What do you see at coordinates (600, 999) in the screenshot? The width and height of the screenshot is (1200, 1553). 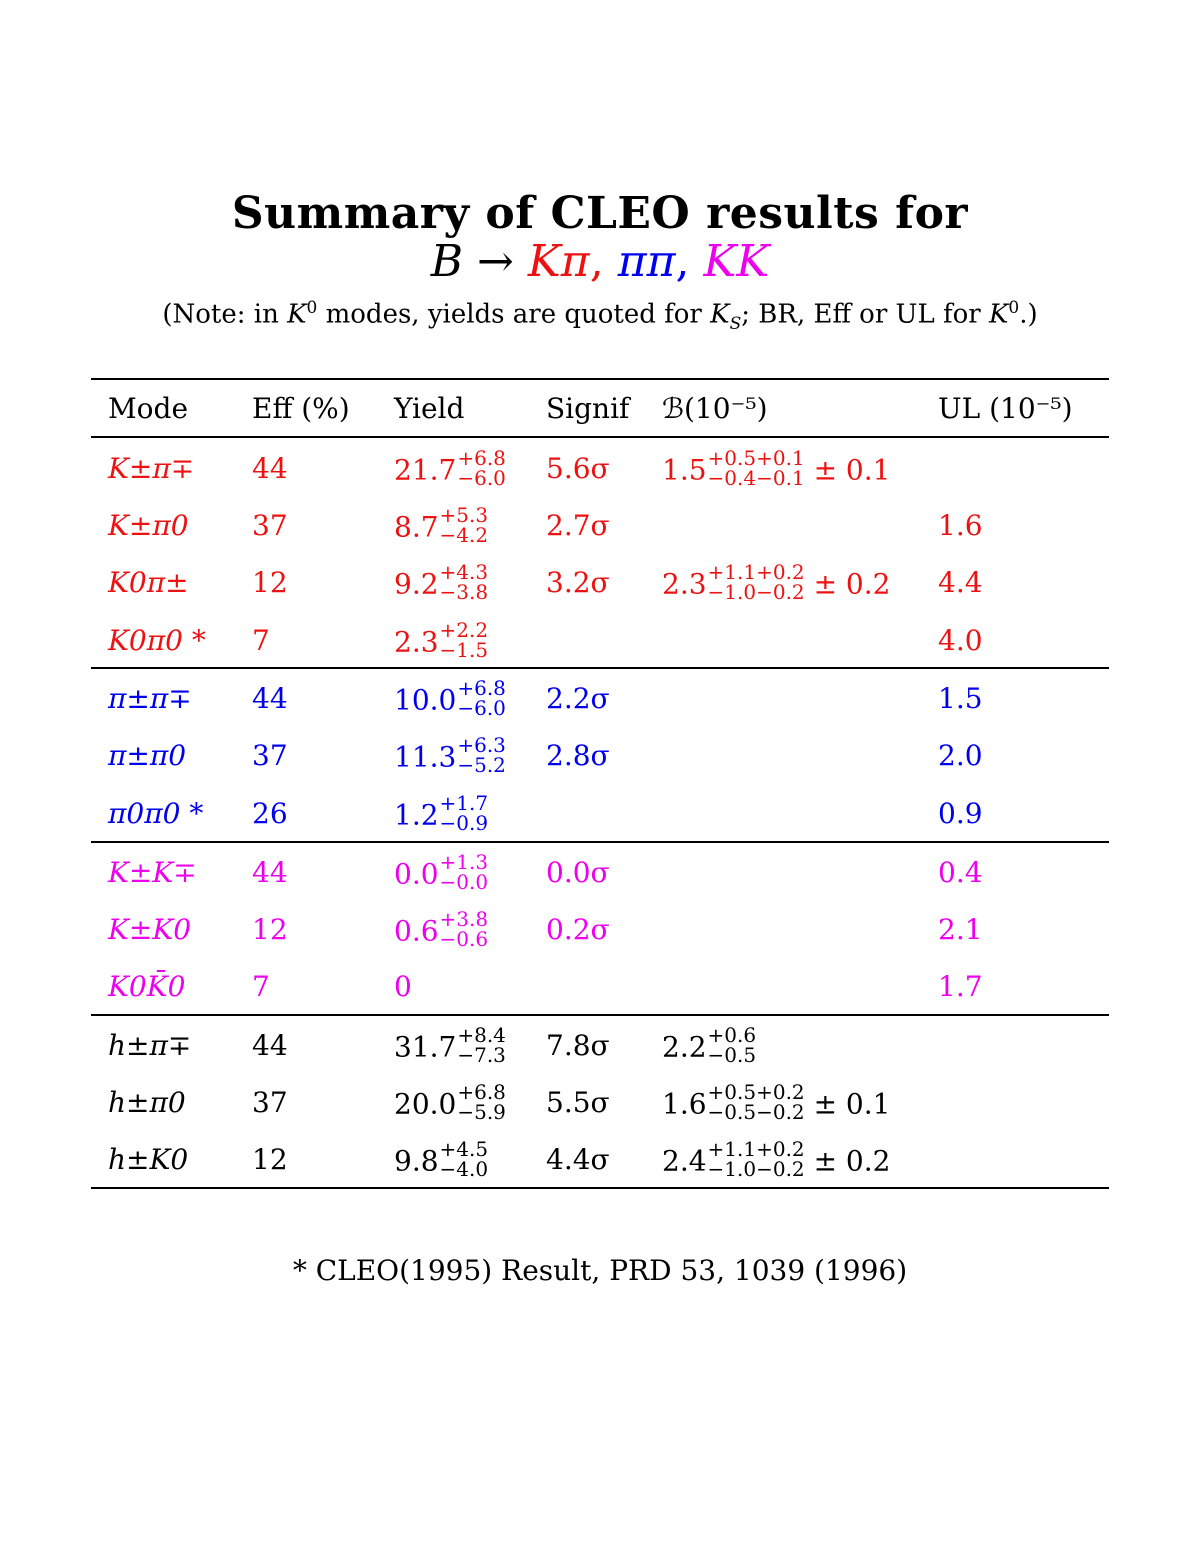 I see `table-row: K0K̄0 7 0 1.7` at bounding box center [600, 999].